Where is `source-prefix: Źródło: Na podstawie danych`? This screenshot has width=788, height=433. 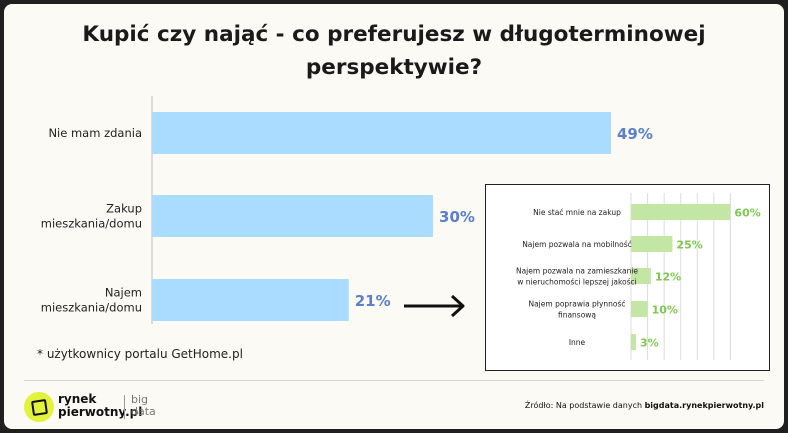
source-prefix: Źródło: Na podstawie danych is located at coordinates (584, 405).